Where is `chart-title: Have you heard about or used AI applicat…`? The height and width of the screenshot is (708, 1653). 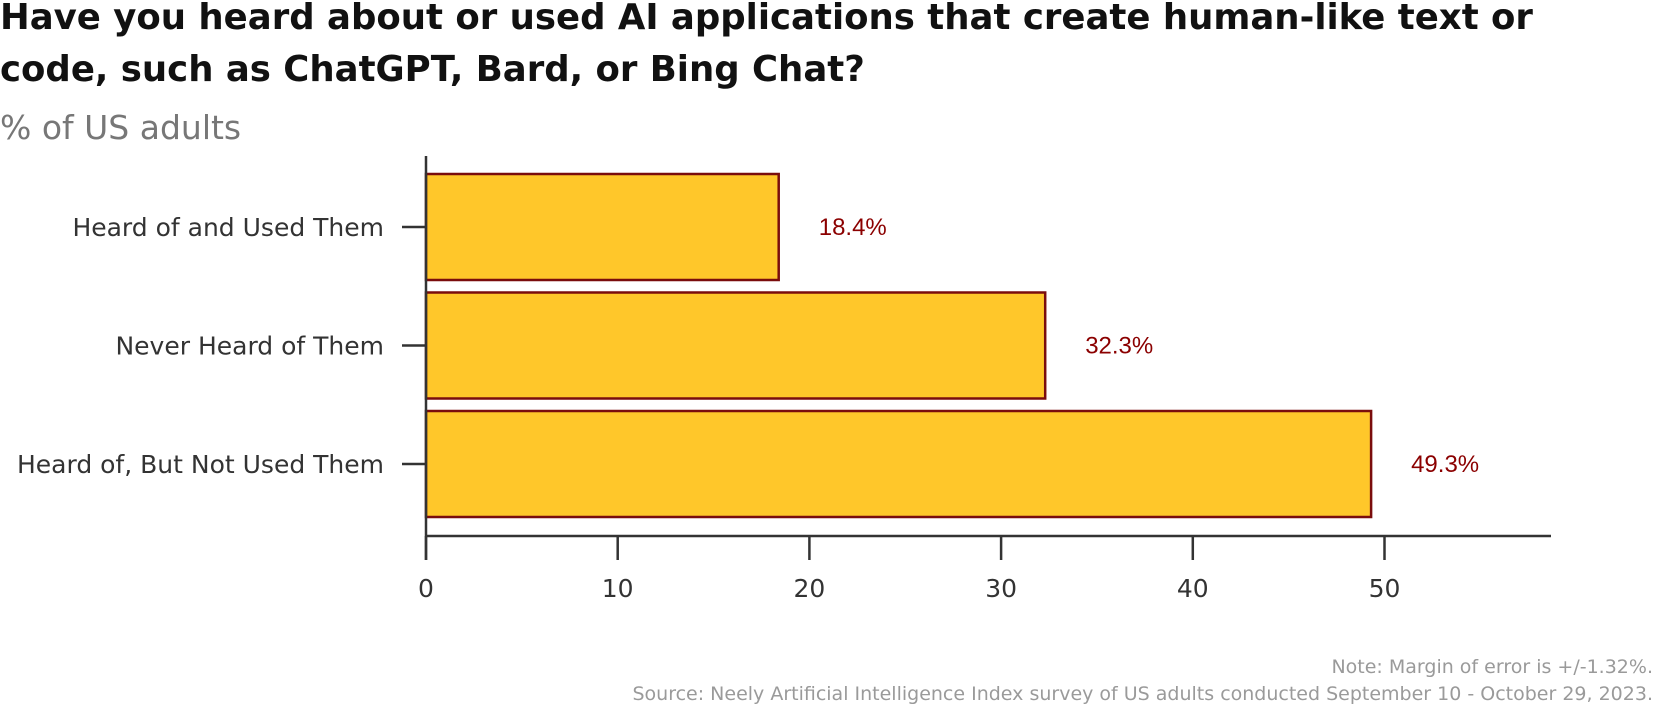 chart-title: Have you heard about or used AI applicat… is located at coordinates (766, 45).